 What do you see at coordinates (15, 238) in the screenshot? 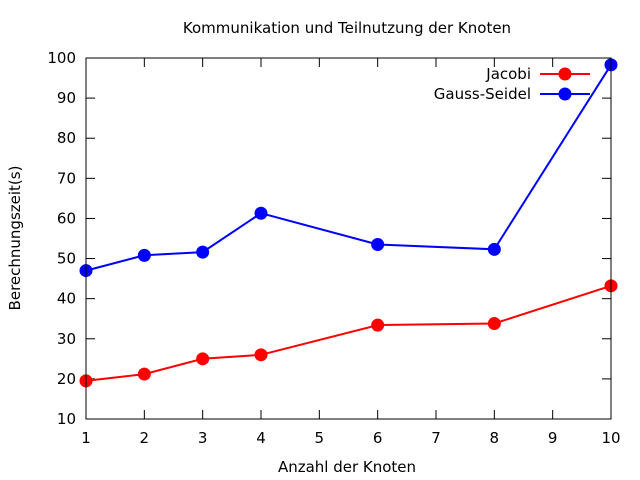
I see `y-axis-title: Berechnungszeit(s)` at bounding box center [15, 238].